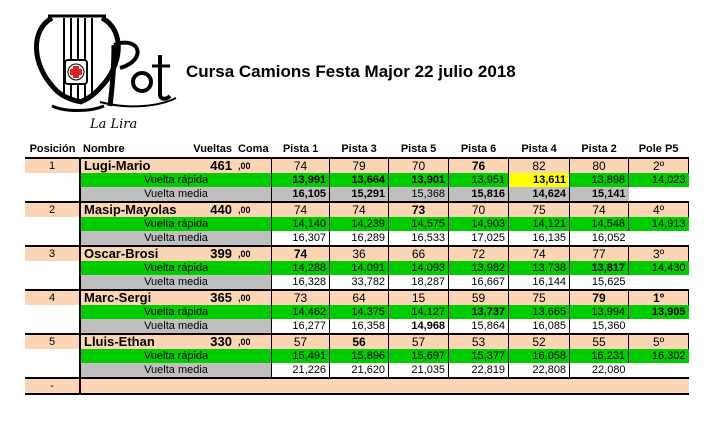  Describe the element at coordinates (209, 253) in the screenshot. I see `laps-cell: 399` at that location.